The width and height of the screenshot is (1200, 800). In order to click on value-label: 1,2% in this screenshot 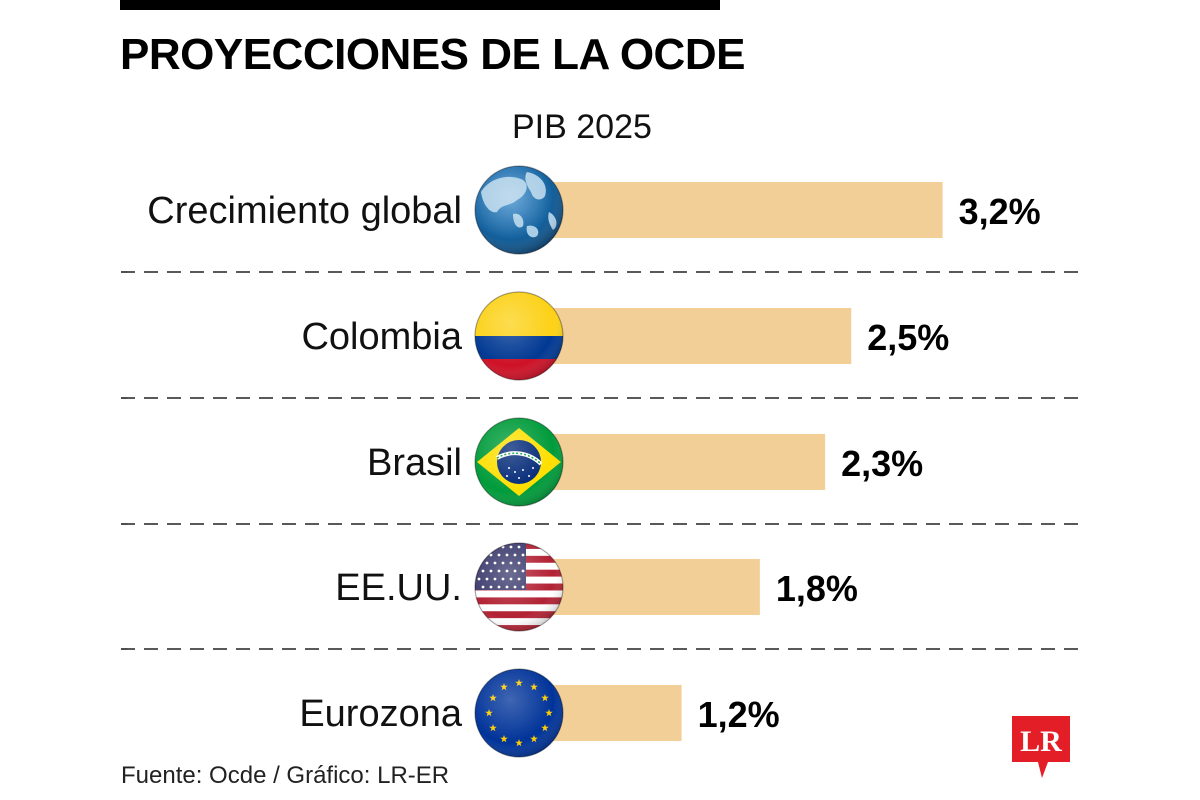, I will do `click(739, 714)`.